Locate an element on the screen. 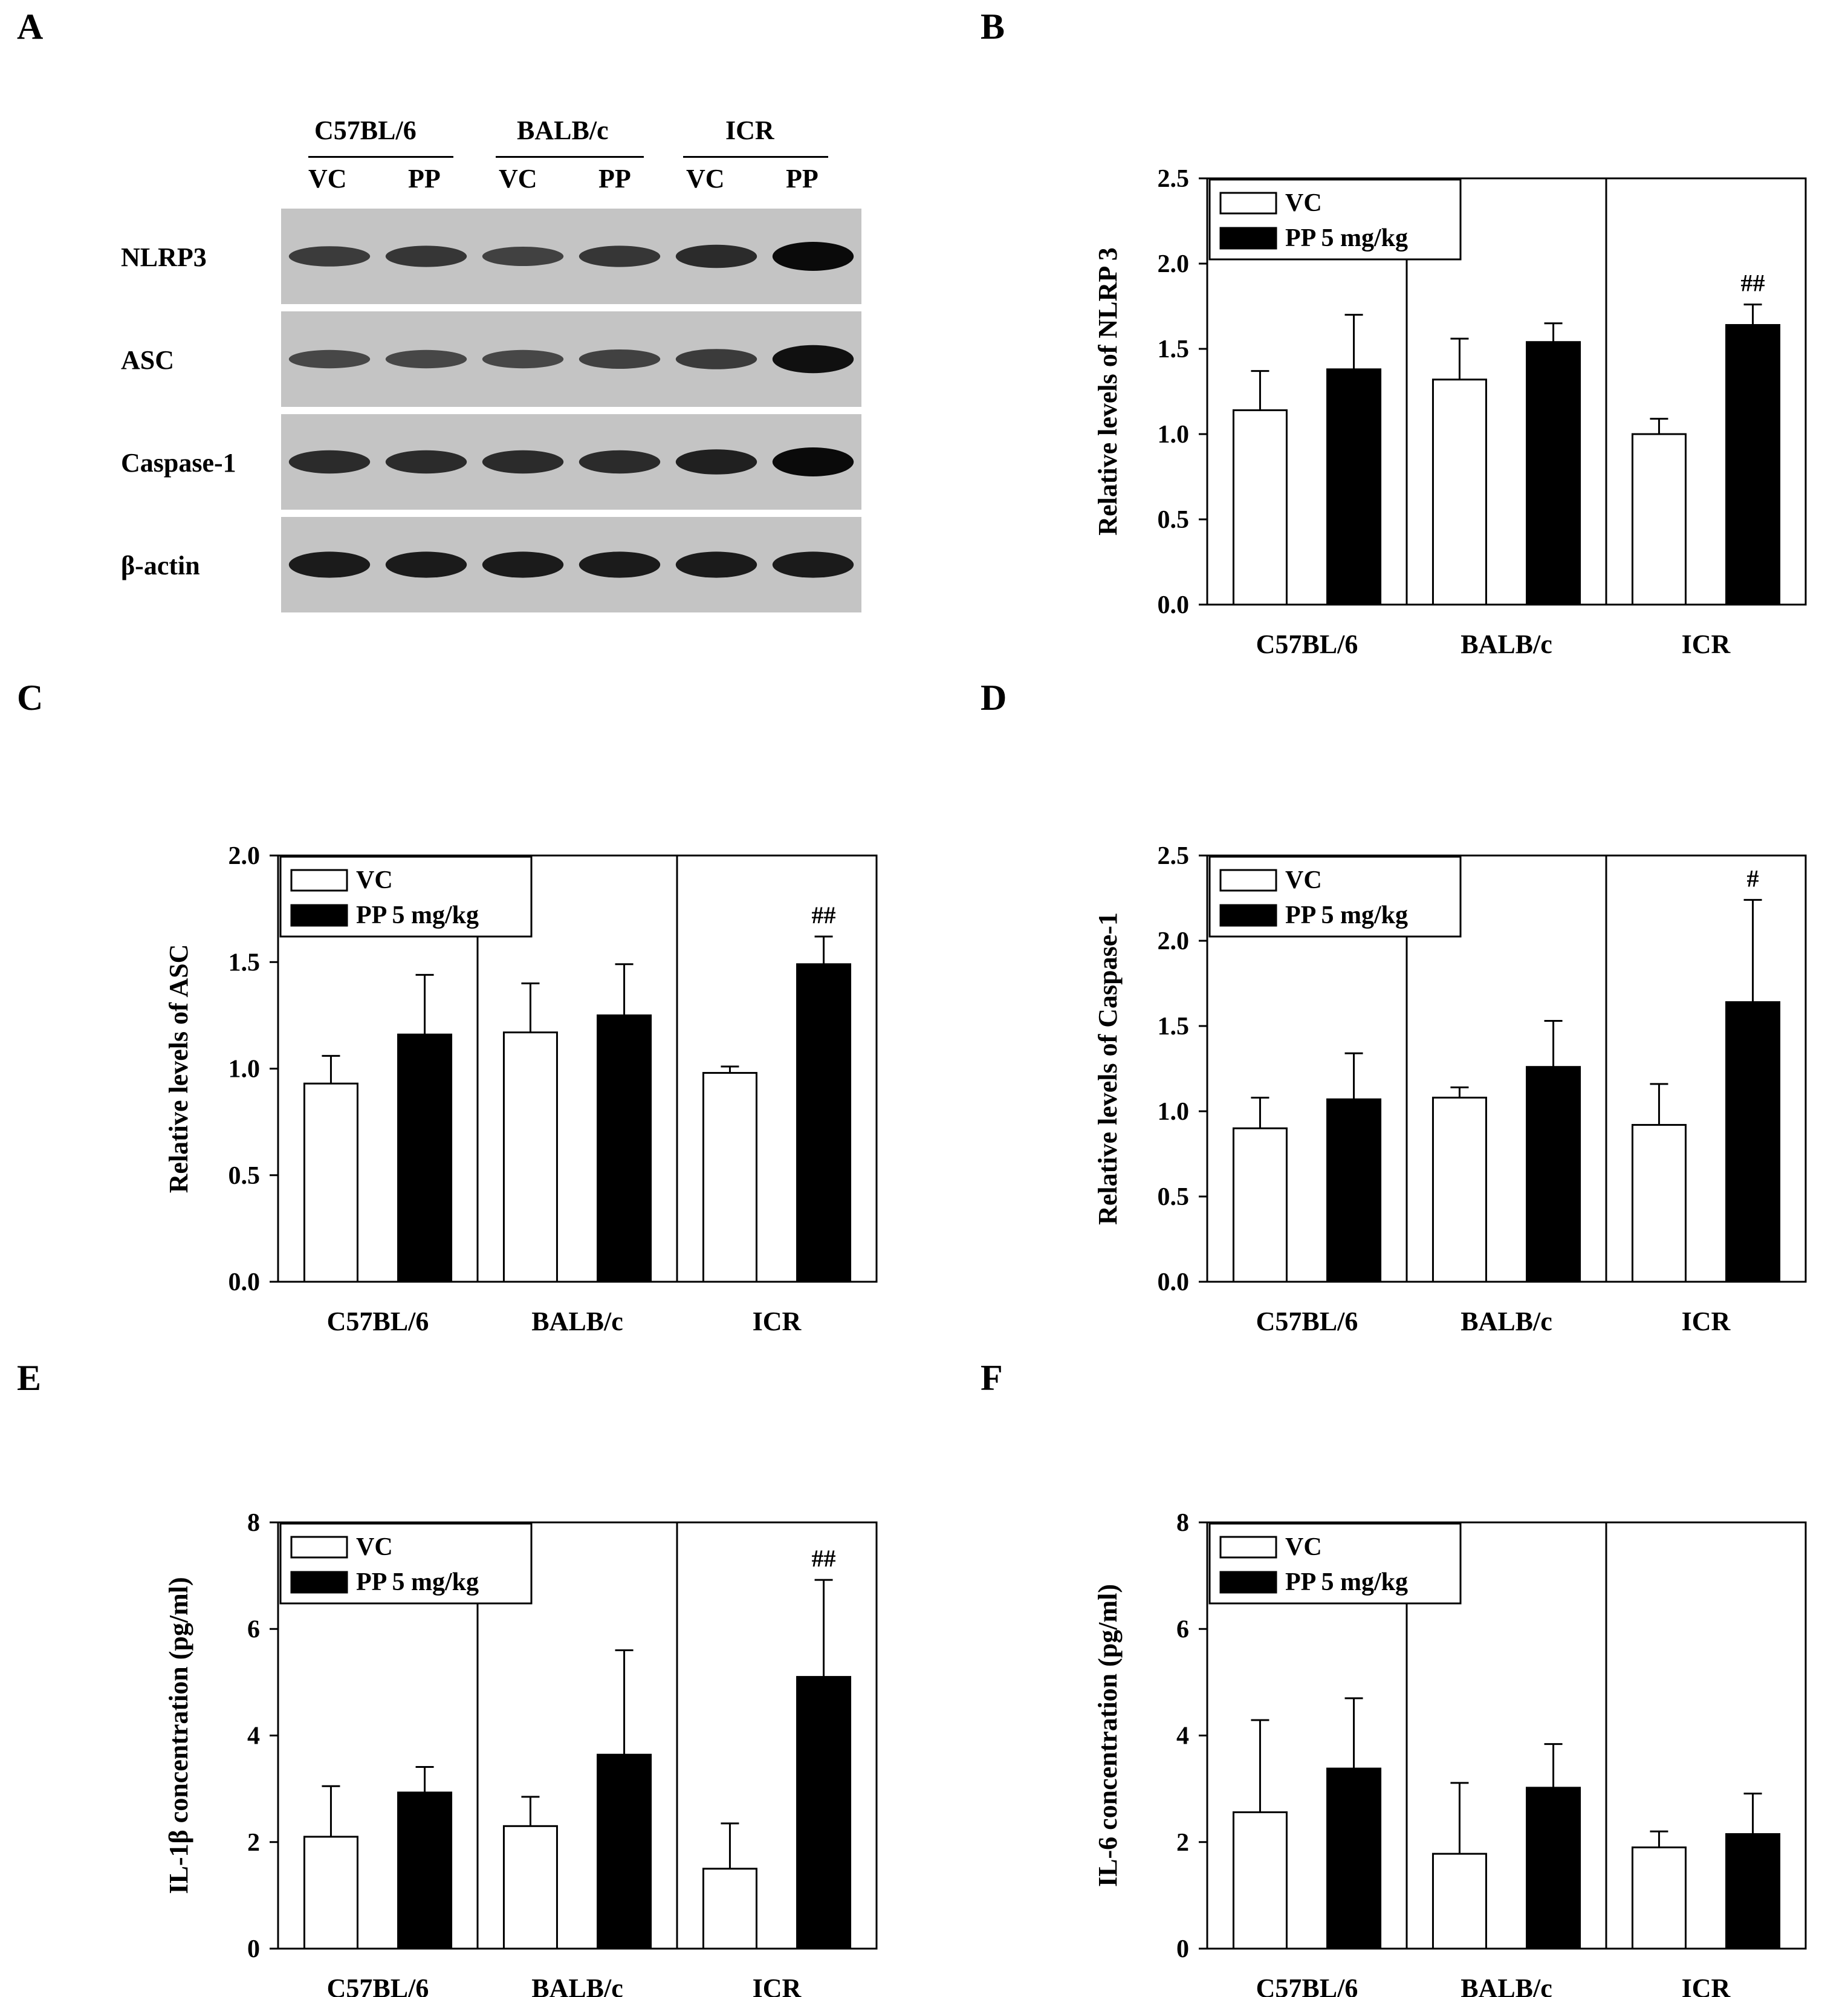 This screenshot has width=1848, height=1997. panel-label-f: F is located at coordinates (992, 1378).